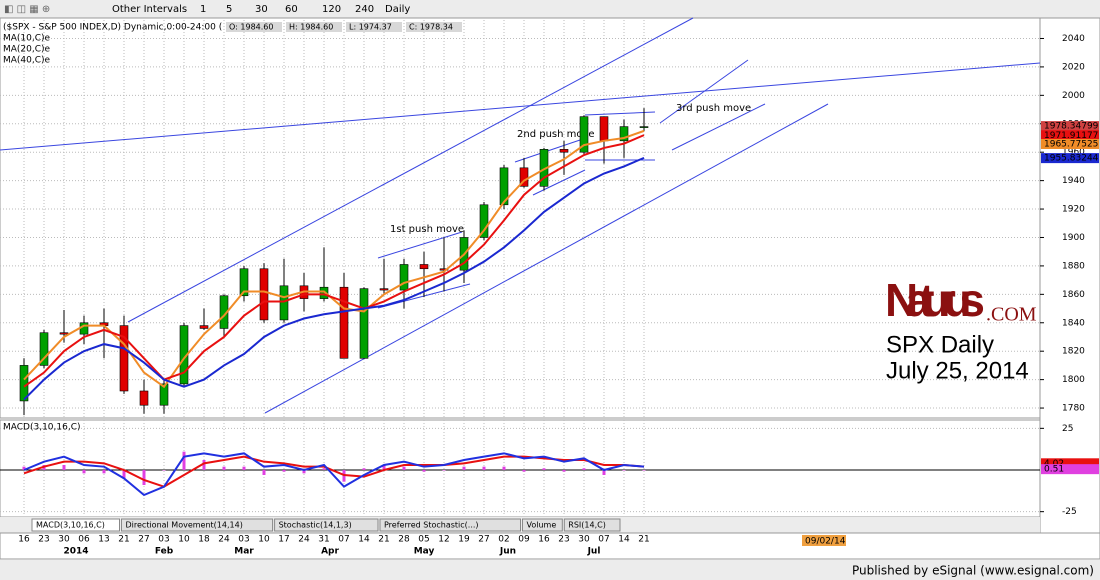 This screenshot has height=580, width=1100. What do you see at coordinates (404, 540) in the screenshot?
I see `x-tick-label: 28` at bounding box center [404, 540].